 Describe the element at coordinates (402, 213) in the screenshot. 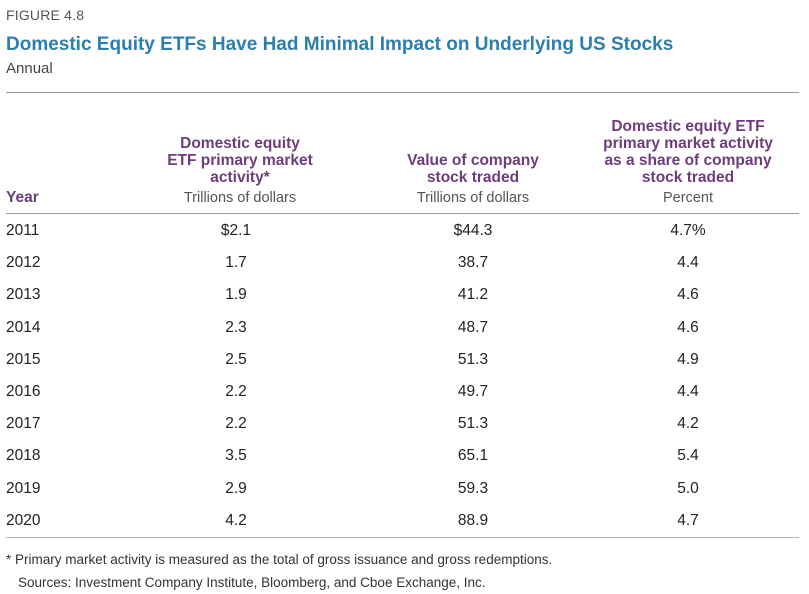

I see `header-divider` at that location.